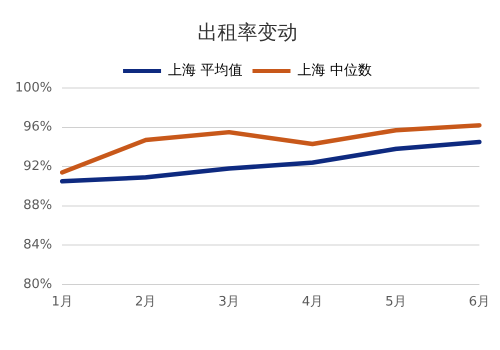  Describe the element at coordinates (205, 70) in the screenshot. I see `legend-label: 上海 平均值` at that location.